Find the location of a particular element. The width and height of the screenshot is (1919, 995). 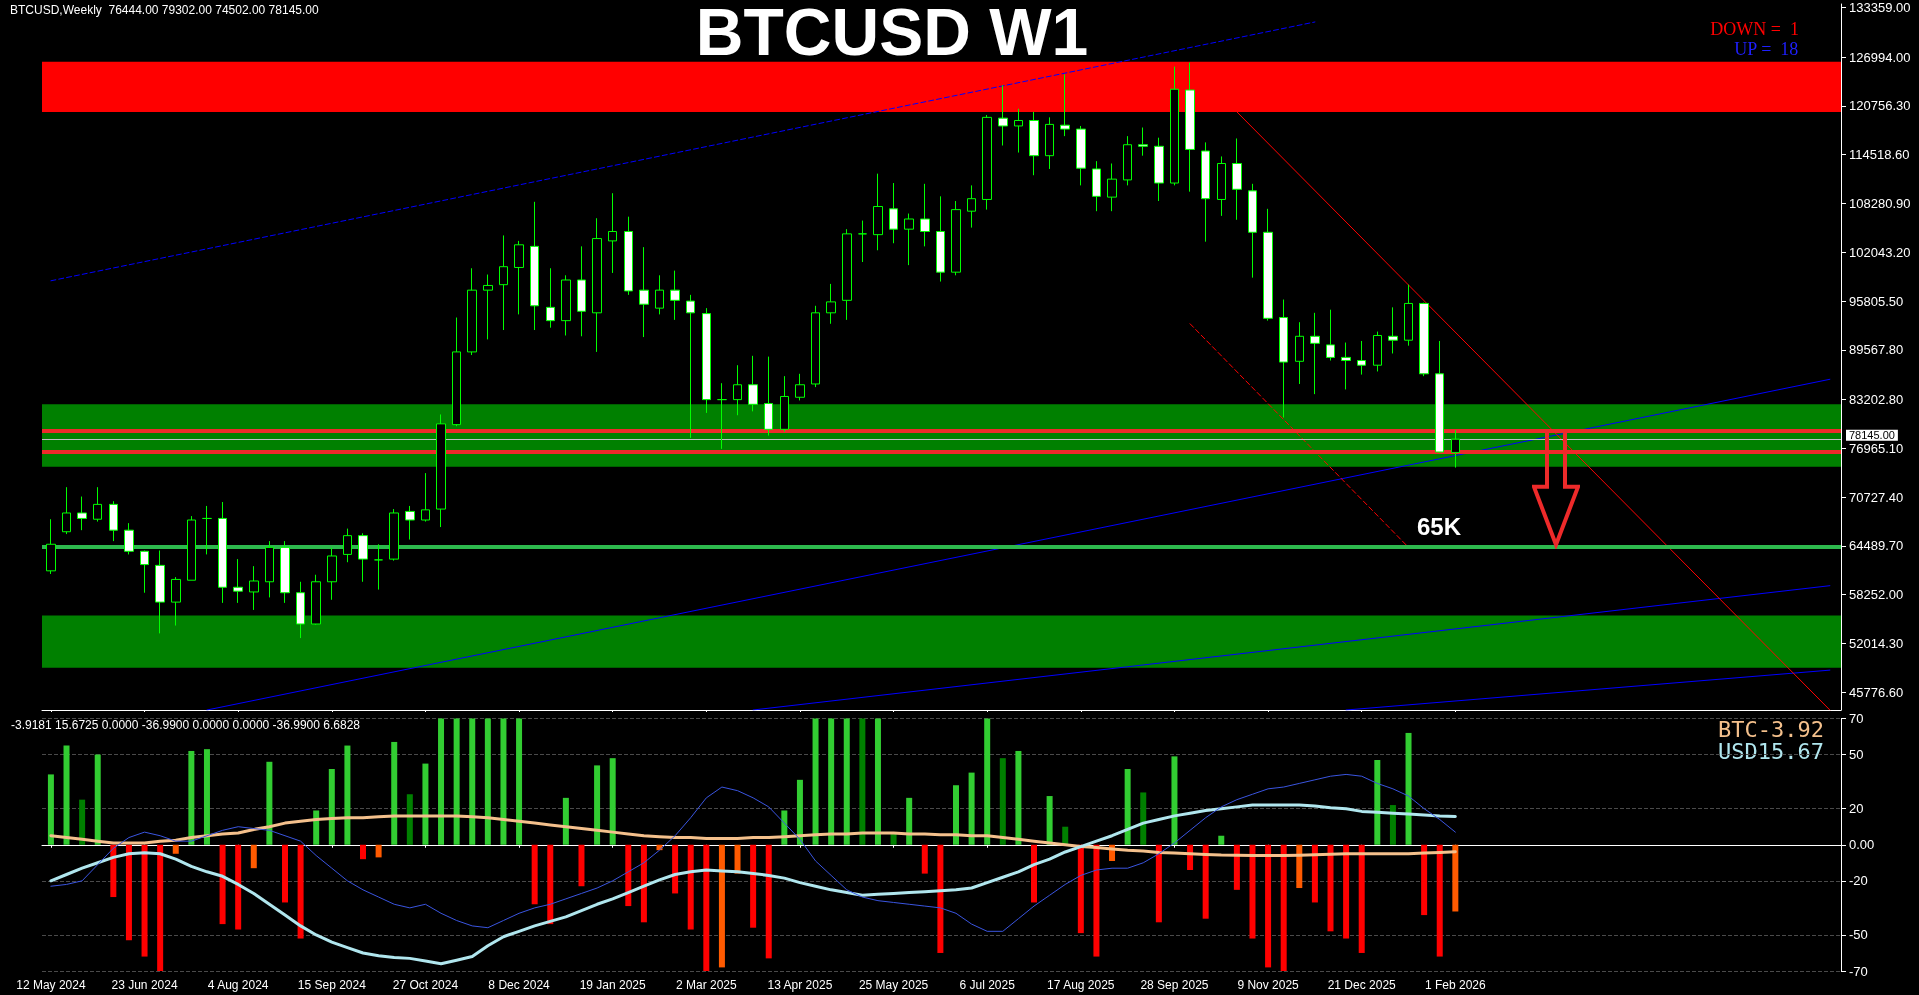

ref-line-label: 65K is located at coordinates (1439, 527).